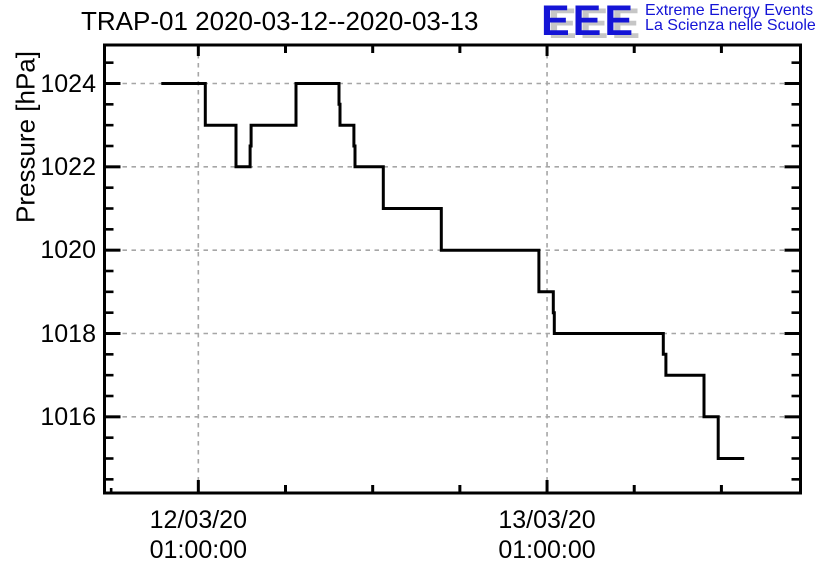 The image size is (836, 572). I want to click on x-tick-label: 13/03/20 01:00:00, so click(547, 535).